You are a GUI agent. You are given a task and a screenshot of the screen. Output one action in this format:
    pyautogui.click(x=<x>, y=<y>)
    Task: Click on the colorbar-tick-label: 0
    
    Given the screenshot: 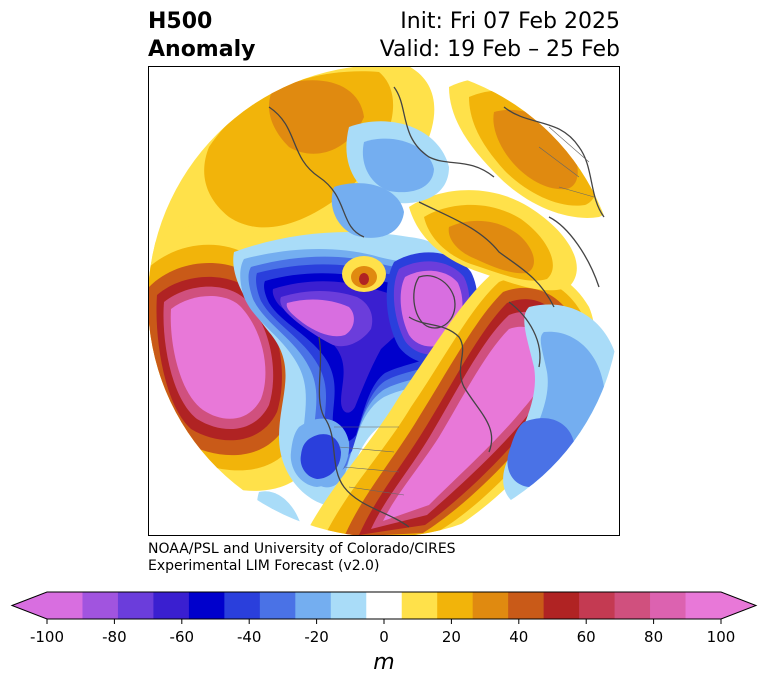 What is the action you would take?
    pyautogui.click(x=384, y=637)
    